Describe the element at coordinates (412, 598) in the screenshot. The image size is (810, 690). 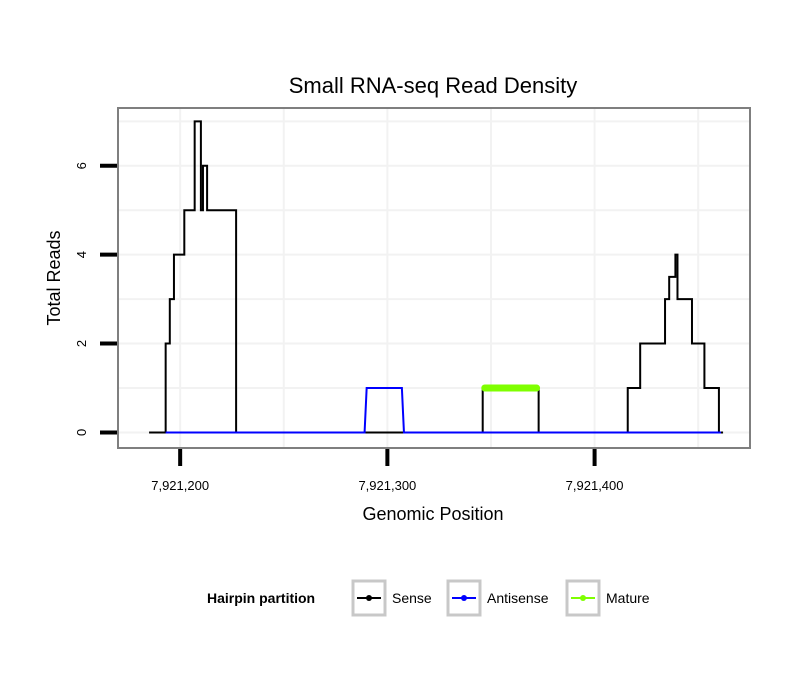
I see `legend-label-sense: Sense` at that location.